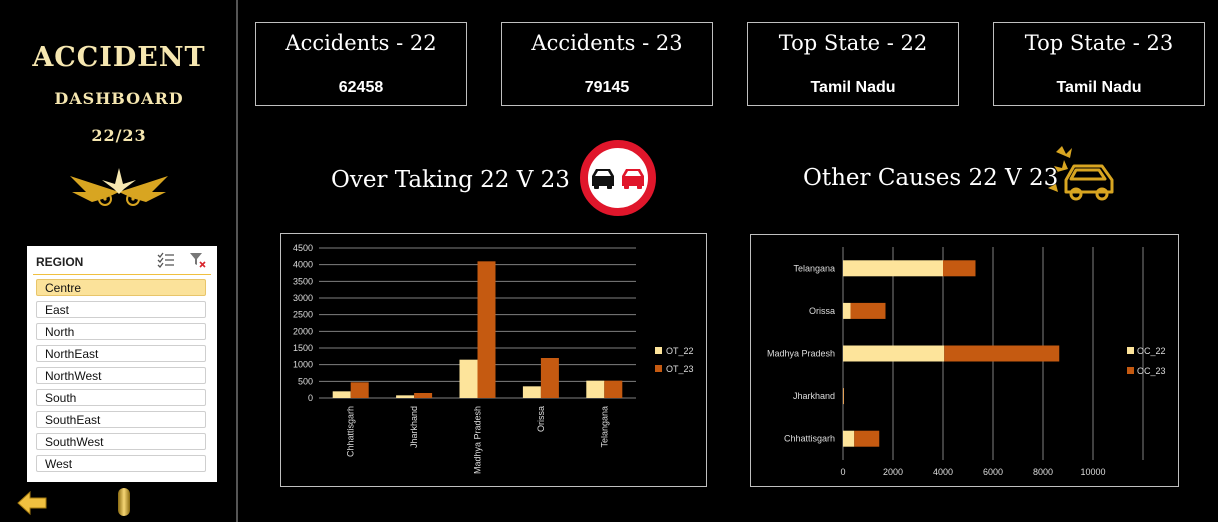 This screenshot has width=1218, height=522. Describe the element at coordinates (303, 265) in the screenshot. I see `y-tick-label: 4000` at that location.